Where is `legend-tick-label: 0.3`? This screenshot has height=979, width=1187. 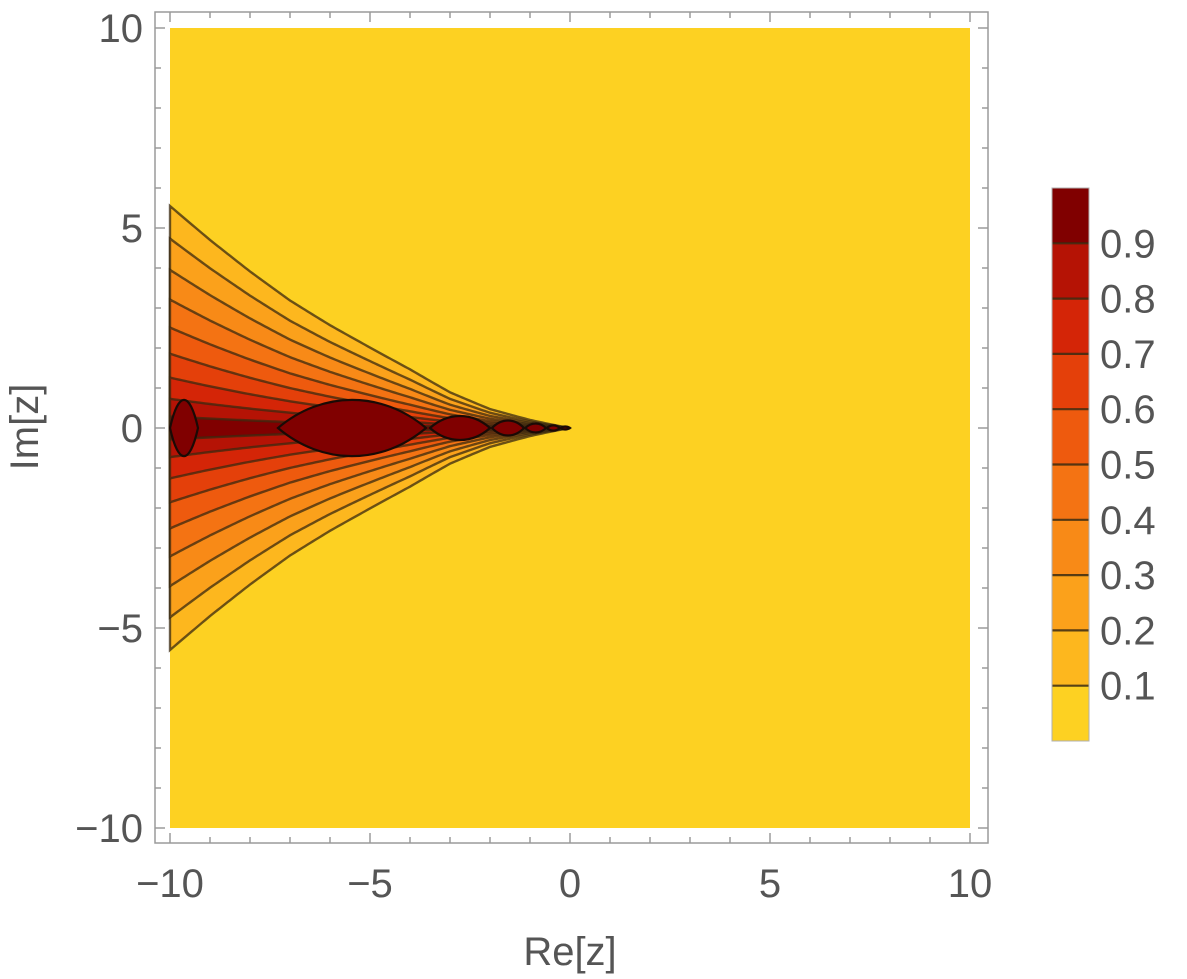 legend-tick-label: 0.3 is located at coordinates (1128, 576).